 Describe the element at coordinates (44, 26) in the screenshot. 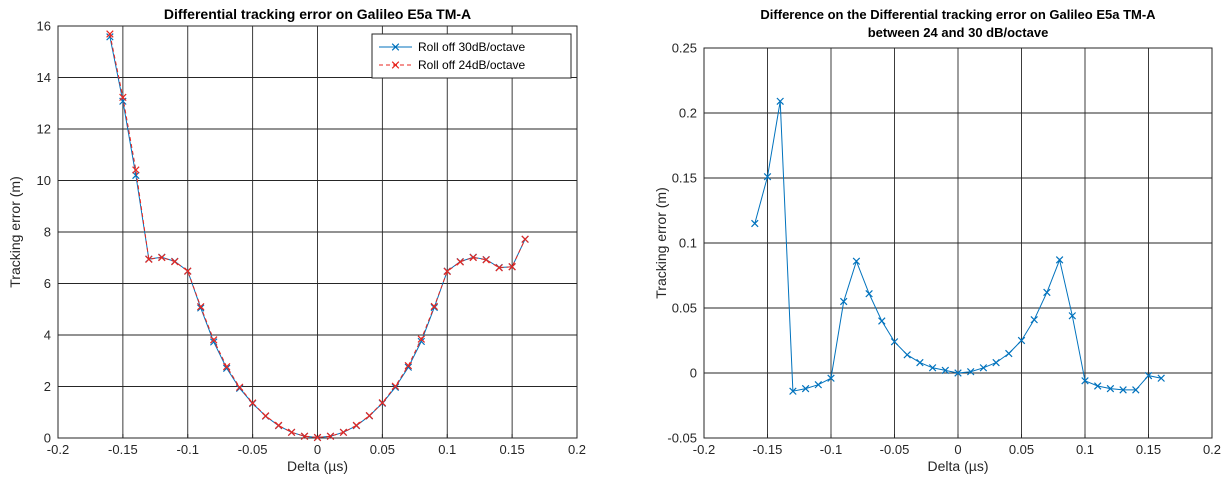

I see `y-tick-label: 16` at that location.